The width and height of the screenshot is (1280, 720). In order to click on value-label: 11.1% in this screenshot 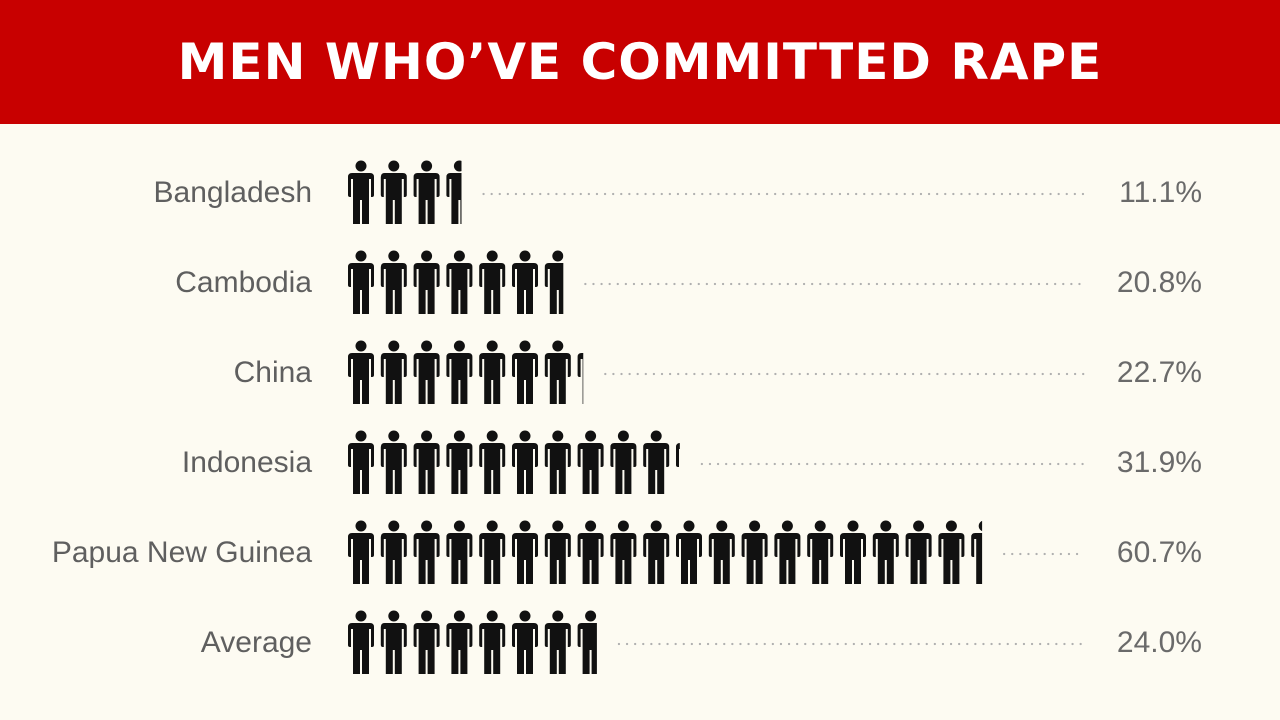, I will do `click(1160, 192)`.